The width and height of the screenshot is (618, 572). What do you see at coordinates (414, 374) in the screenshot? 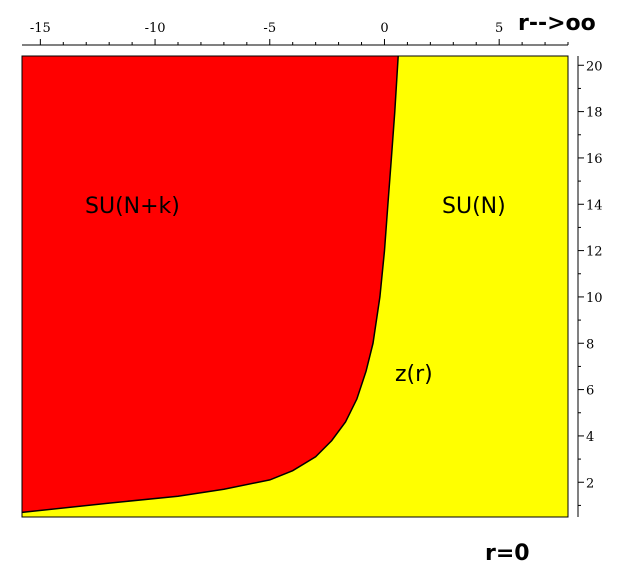
I see `curve-label: z(r)` at bounding box center [414, 374].